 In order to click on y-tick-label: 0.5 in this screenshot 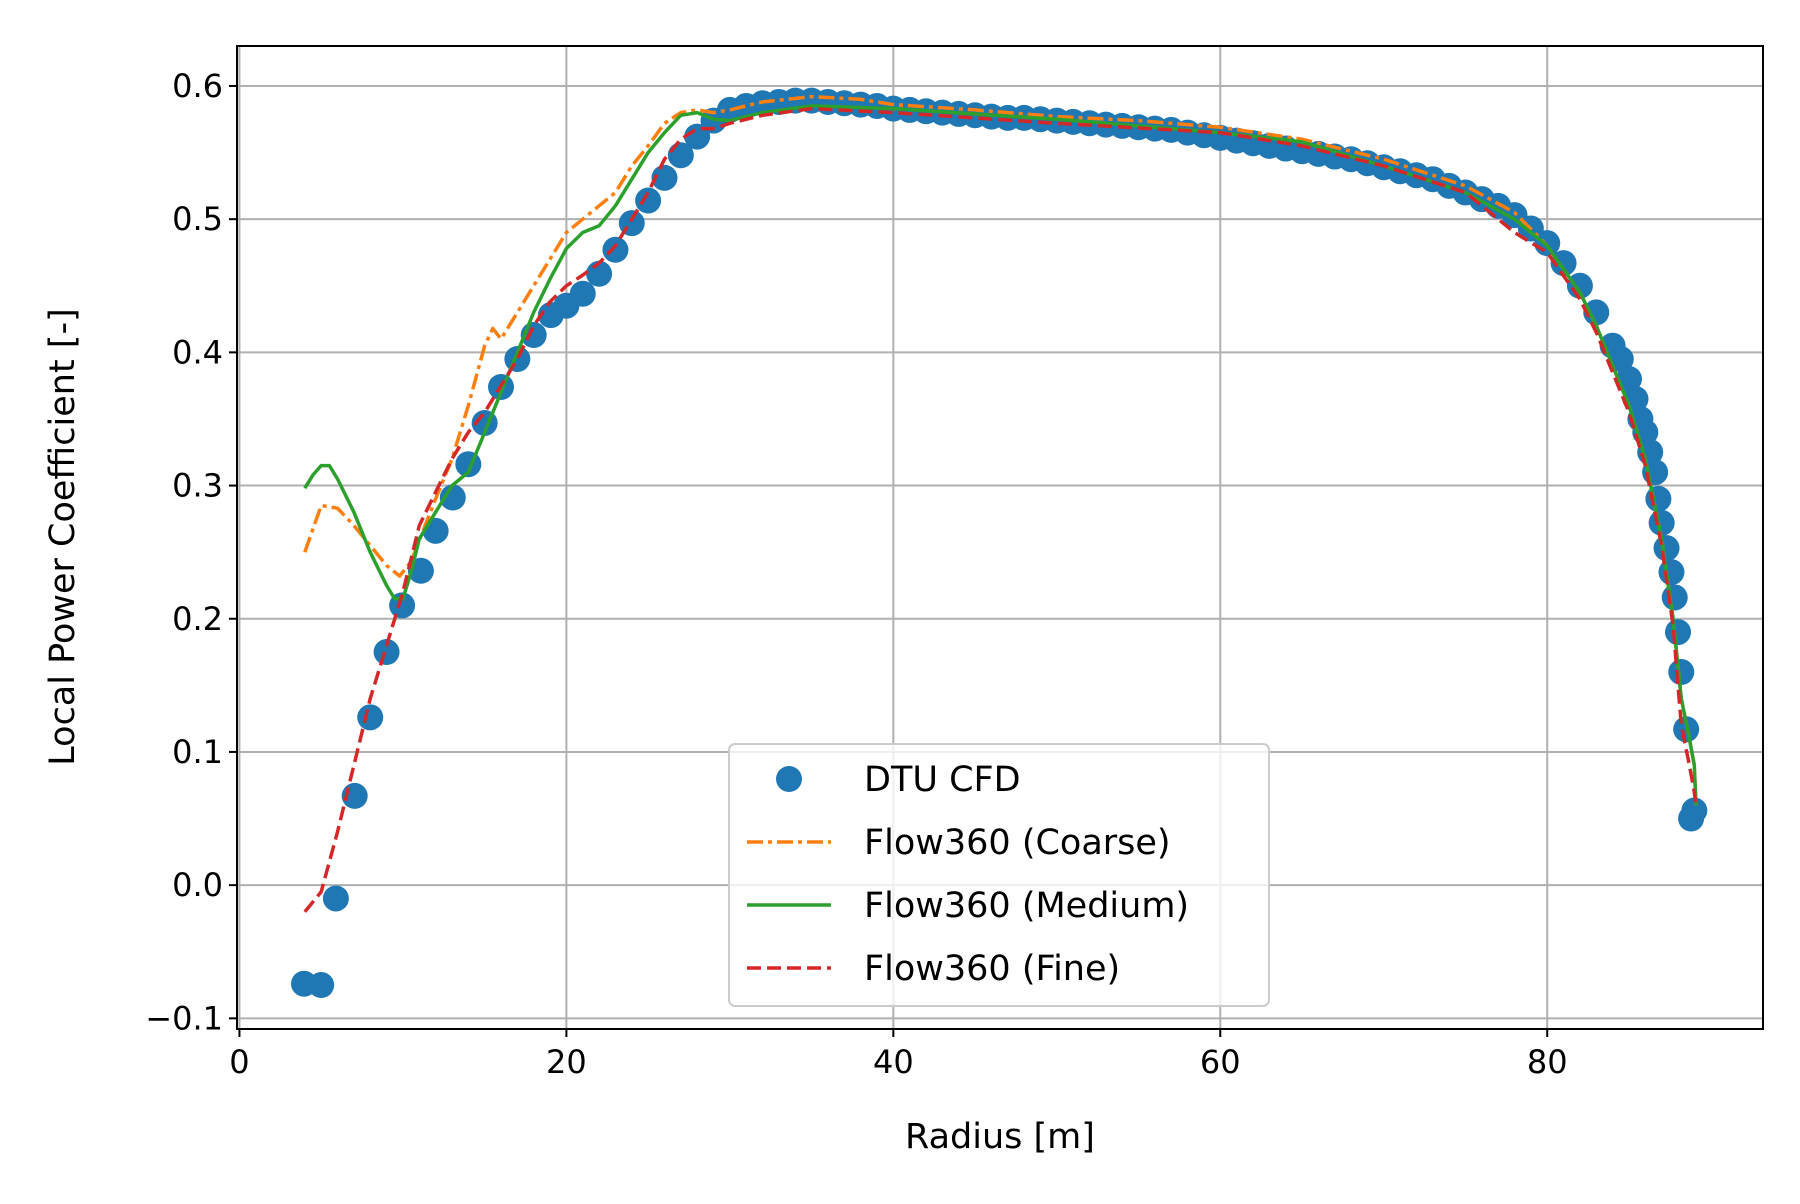, I will do `click(197, 219)`.